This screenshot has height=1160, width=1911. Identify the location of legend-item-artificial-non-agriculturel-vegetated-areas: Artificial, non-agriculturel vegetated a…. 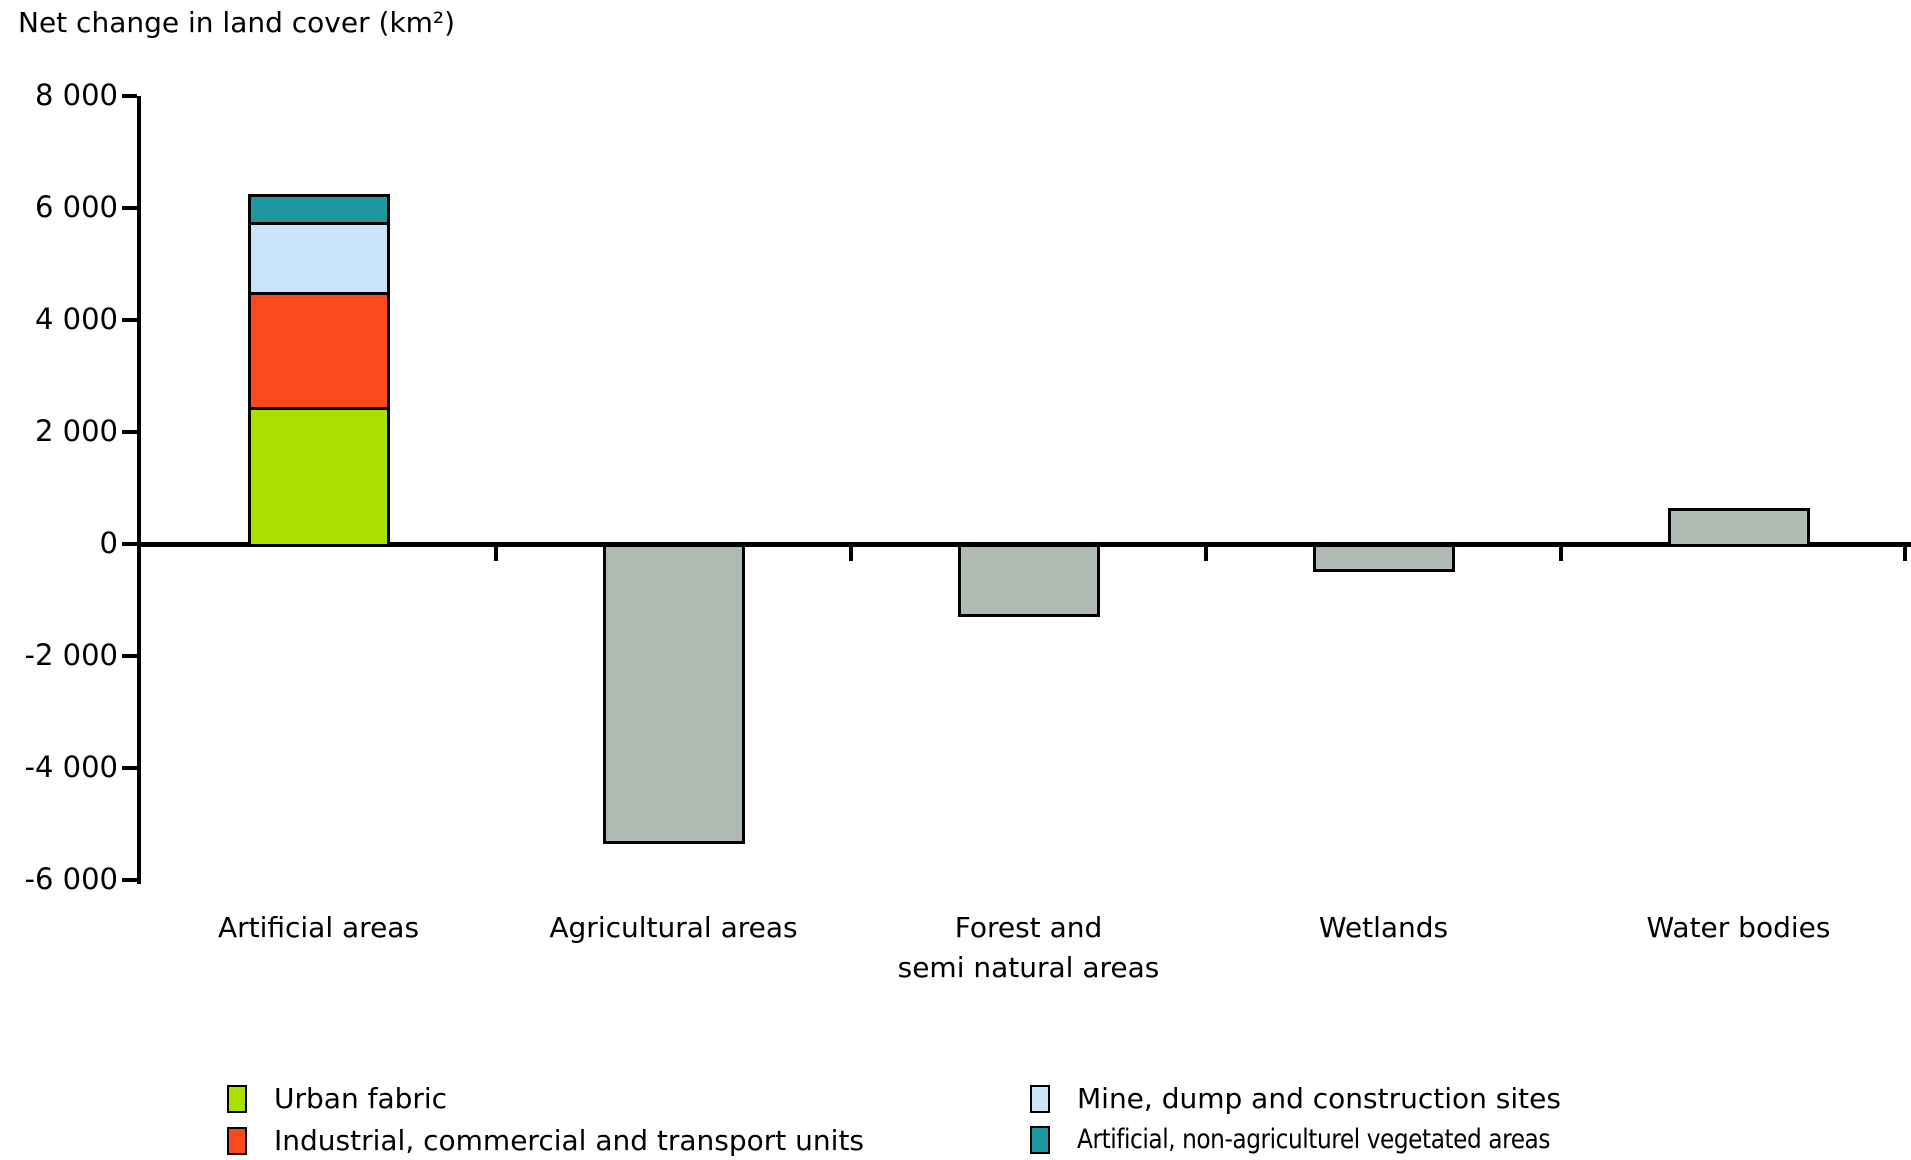
(1328, 1139).